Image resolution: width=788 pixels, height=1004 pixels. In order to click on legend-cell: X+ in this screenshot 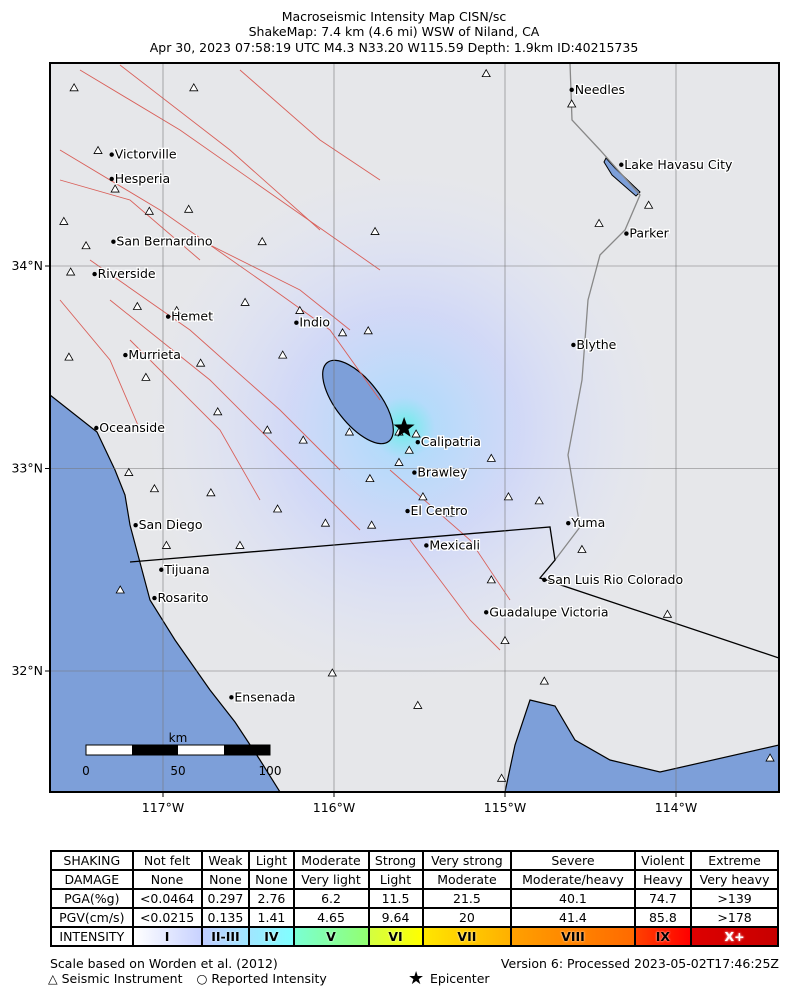, I will do `click(734, 936)`.